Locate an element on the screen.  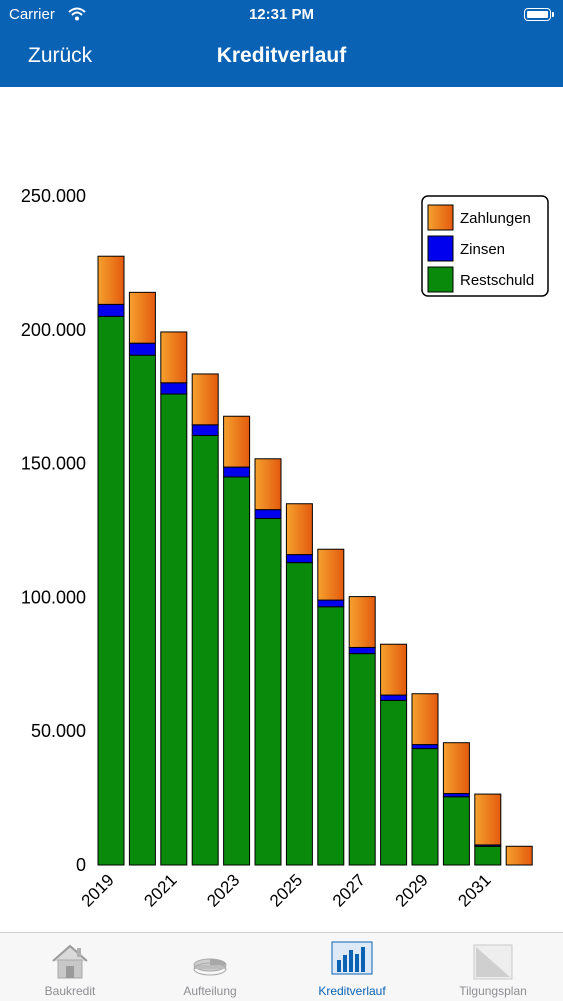
tab-tilgungsplan: Tilgungsplan is located at coordinates (493, 967).